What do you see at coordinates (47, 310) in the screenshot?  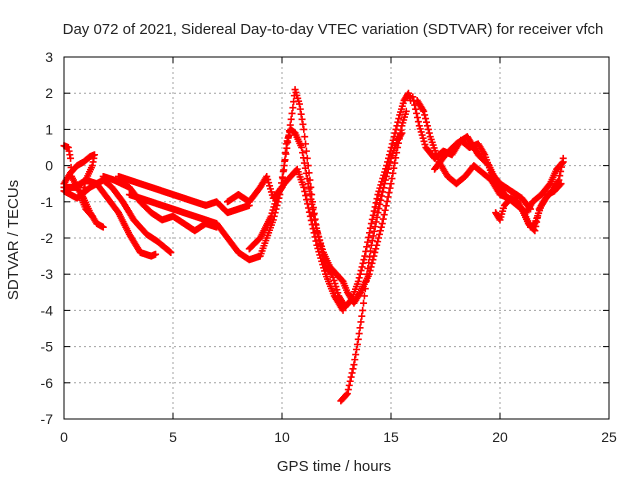 I see `y-tick-label: -4` at bounding box center [47, 310].